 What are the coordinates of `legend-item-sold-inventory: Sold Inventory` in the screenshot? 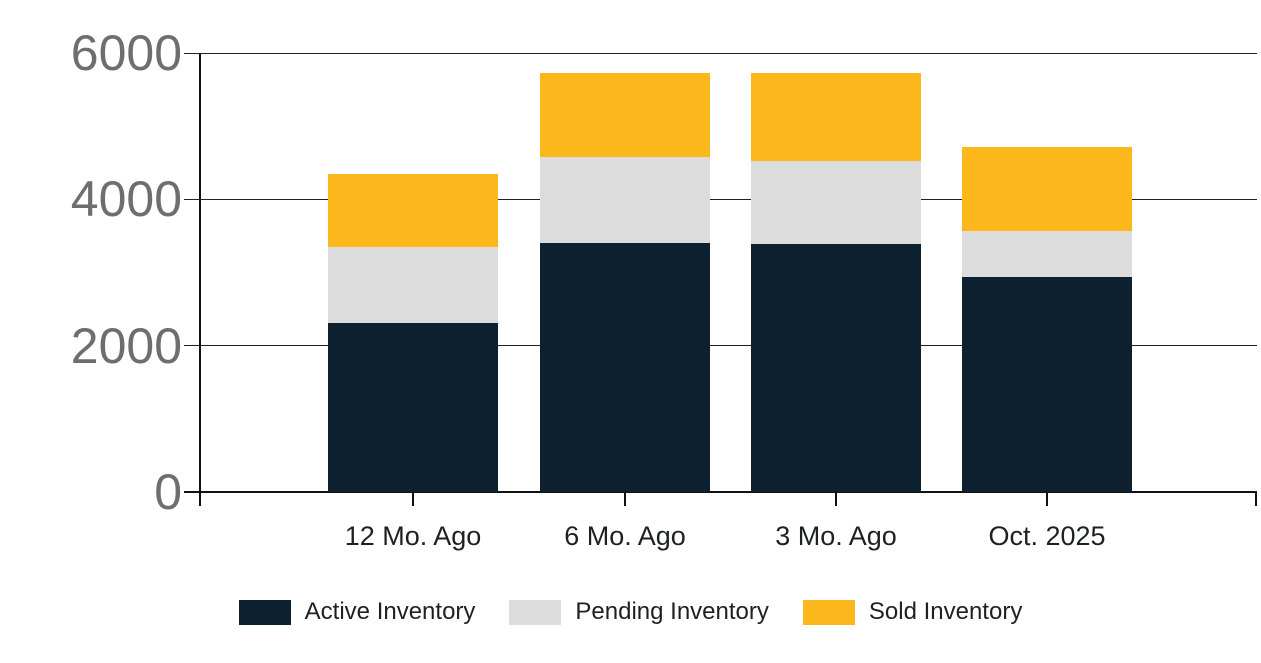 It's located at (912, 612).